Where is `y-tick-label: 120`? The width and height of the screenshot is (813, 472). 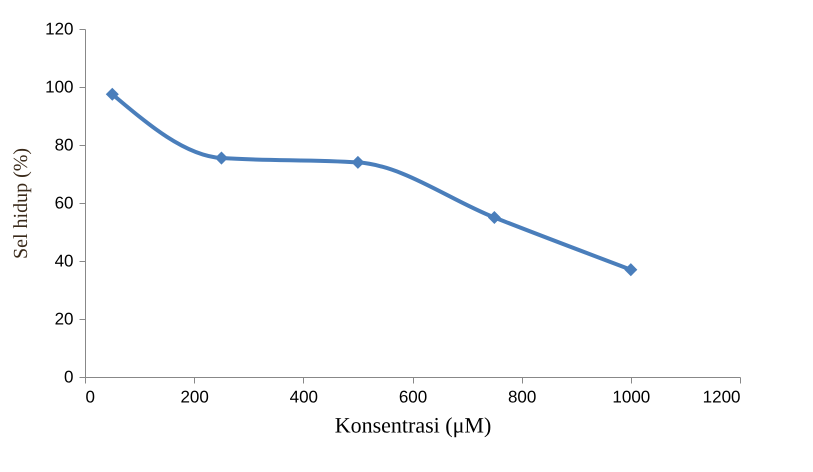
y-tick-label: 120 is located at coordinates (59, 29).